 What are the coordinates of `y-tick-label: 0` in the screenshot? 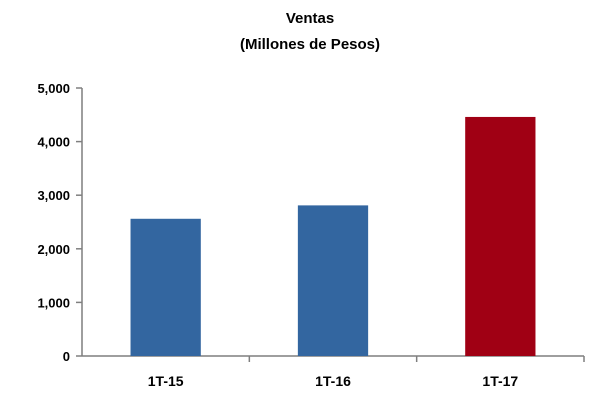 It's located at (66, 356).